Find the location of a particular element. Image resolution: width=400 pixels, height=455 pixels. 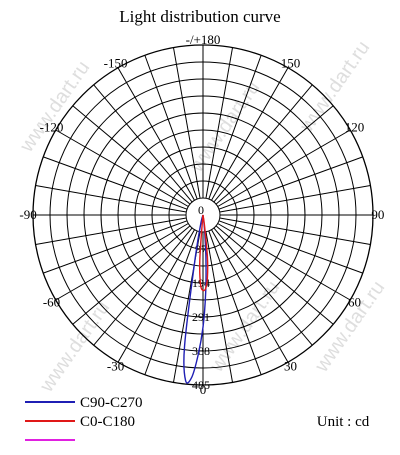

intensity-curves is located at coordinates (196, 299).